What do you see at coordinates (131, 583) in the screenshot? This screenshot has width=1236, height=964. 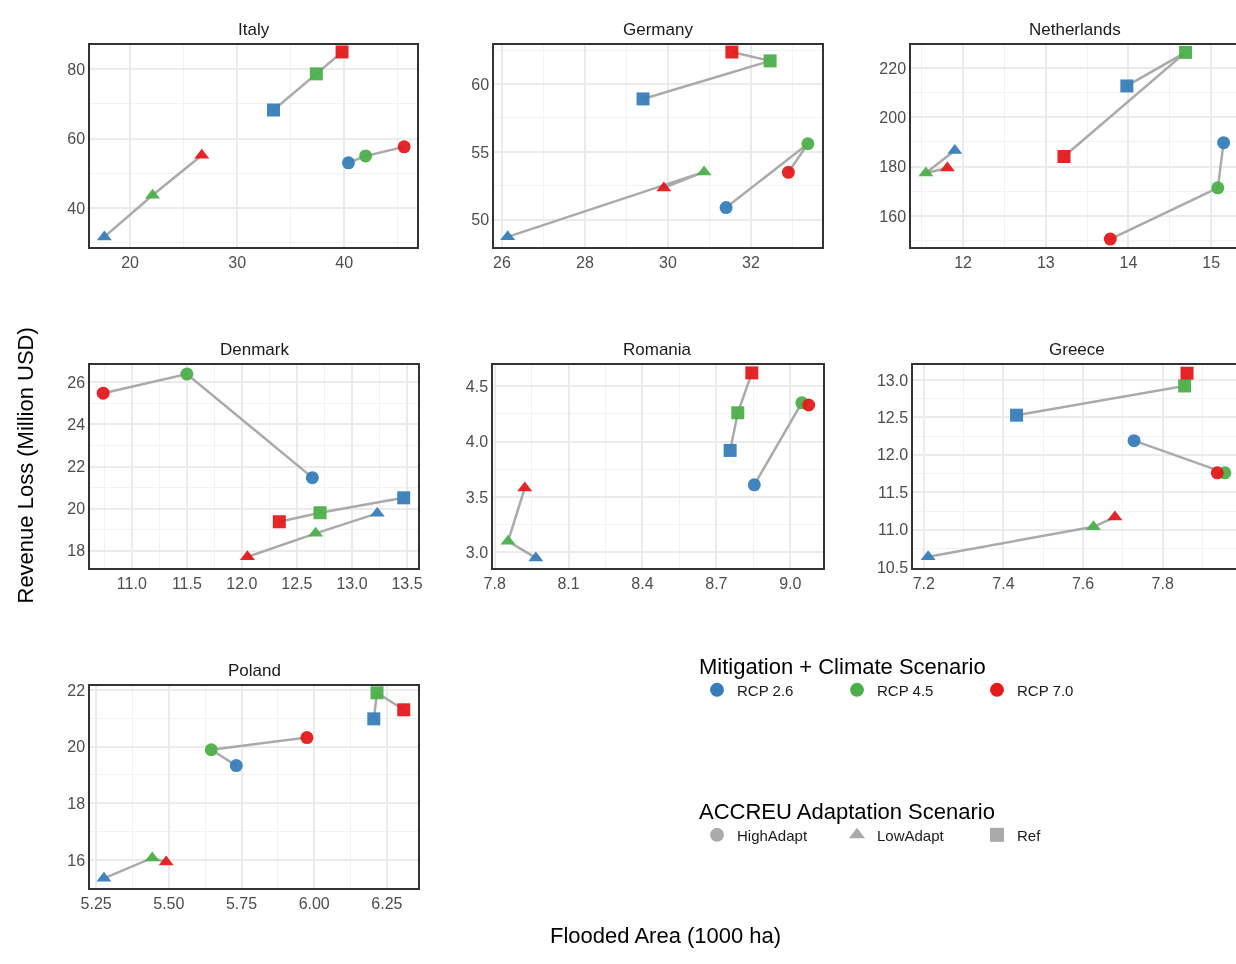 I see `x-tick-label: 11.0` at bounding box center [131, 583].